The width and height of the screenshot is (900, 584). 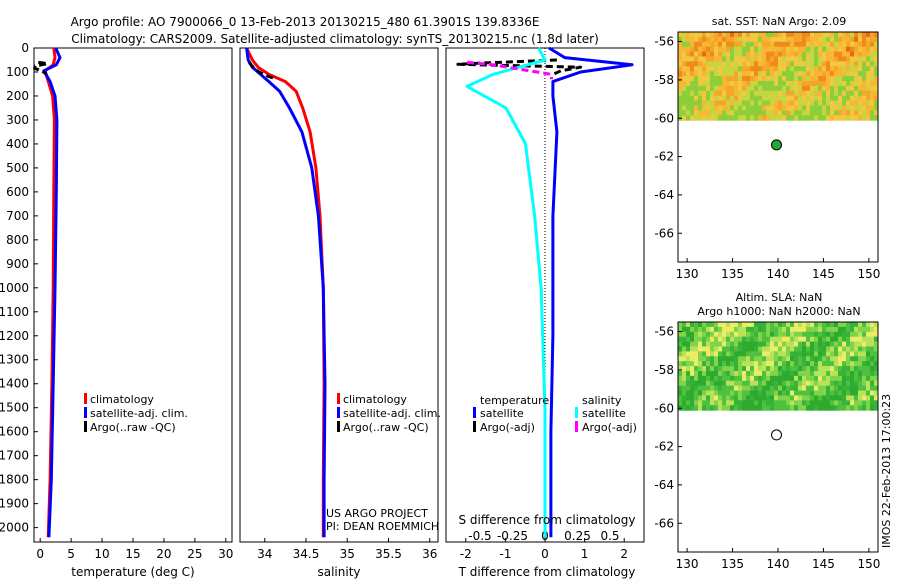 What do you see at coordinates (14, 336) in the screenshot?
I see `y-tick-label: 1200` at bounding box center [14, 336].